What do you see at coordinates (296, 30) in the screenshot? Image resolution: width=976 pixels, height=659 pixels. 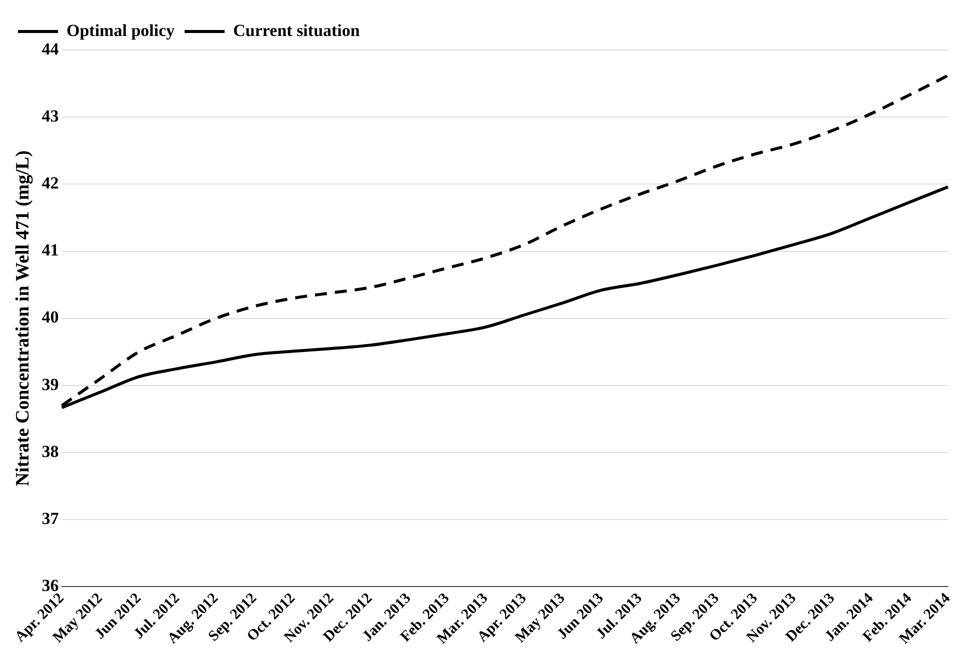 I see `legend-label: Current situation` at bounding box center [296, 30].